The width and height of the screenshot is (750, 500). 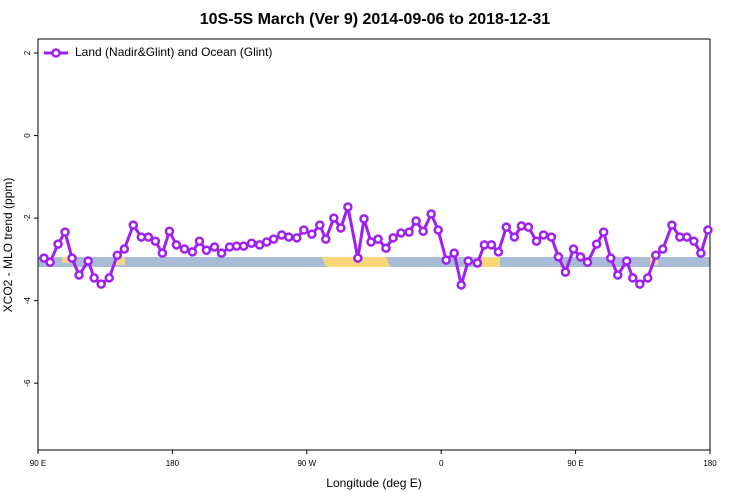 What do you see at coordinates (27, 135) in the screenshot?
I see `y-tick-label: 0` at bounding box center [27, 135].